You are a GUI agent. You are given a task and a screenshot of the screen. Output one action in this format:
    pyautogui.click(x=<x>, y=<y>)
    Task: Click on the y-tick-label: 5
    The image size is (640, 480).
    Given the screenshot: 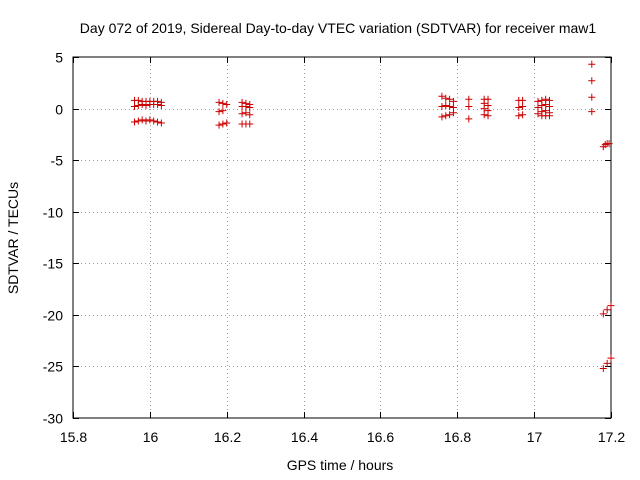 What is the action you would take?
    pyautogui.click(x=59, y=58)
    